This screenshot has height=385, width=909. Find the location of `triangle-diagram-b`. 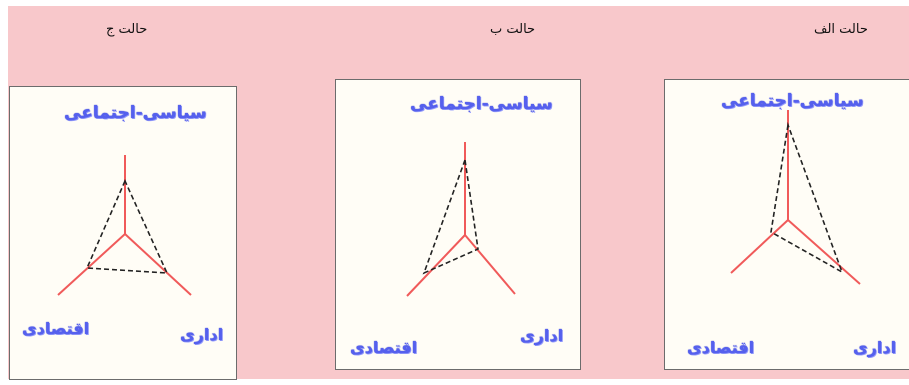

triangle-diagram-b is located at coordinates (461, 219).